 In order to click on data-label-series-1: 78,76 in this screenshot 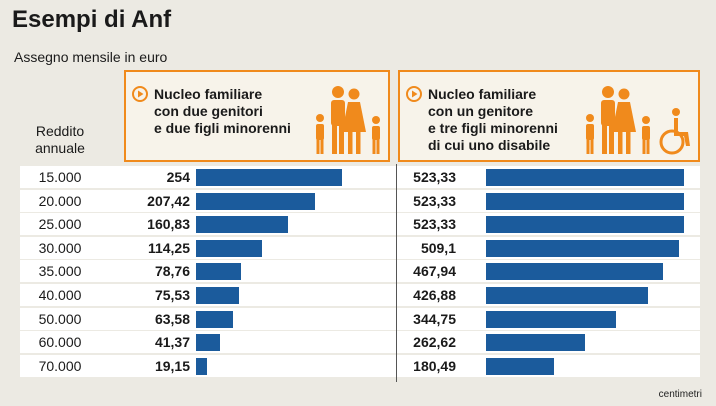, I will do `click(172, 271)`.